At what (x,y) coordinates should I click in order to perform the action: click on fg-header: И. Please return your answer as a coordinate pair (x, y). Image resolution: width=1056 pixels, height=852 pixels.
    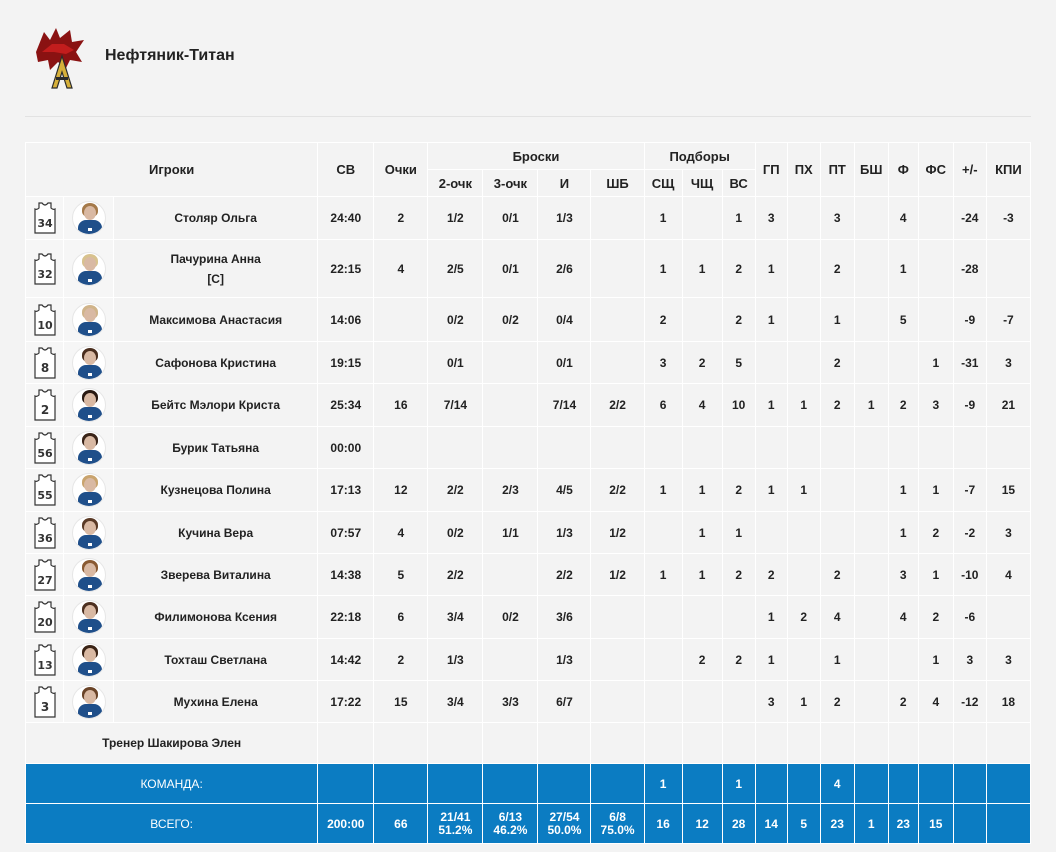
    Looking at the image, I should click on (564, 183).